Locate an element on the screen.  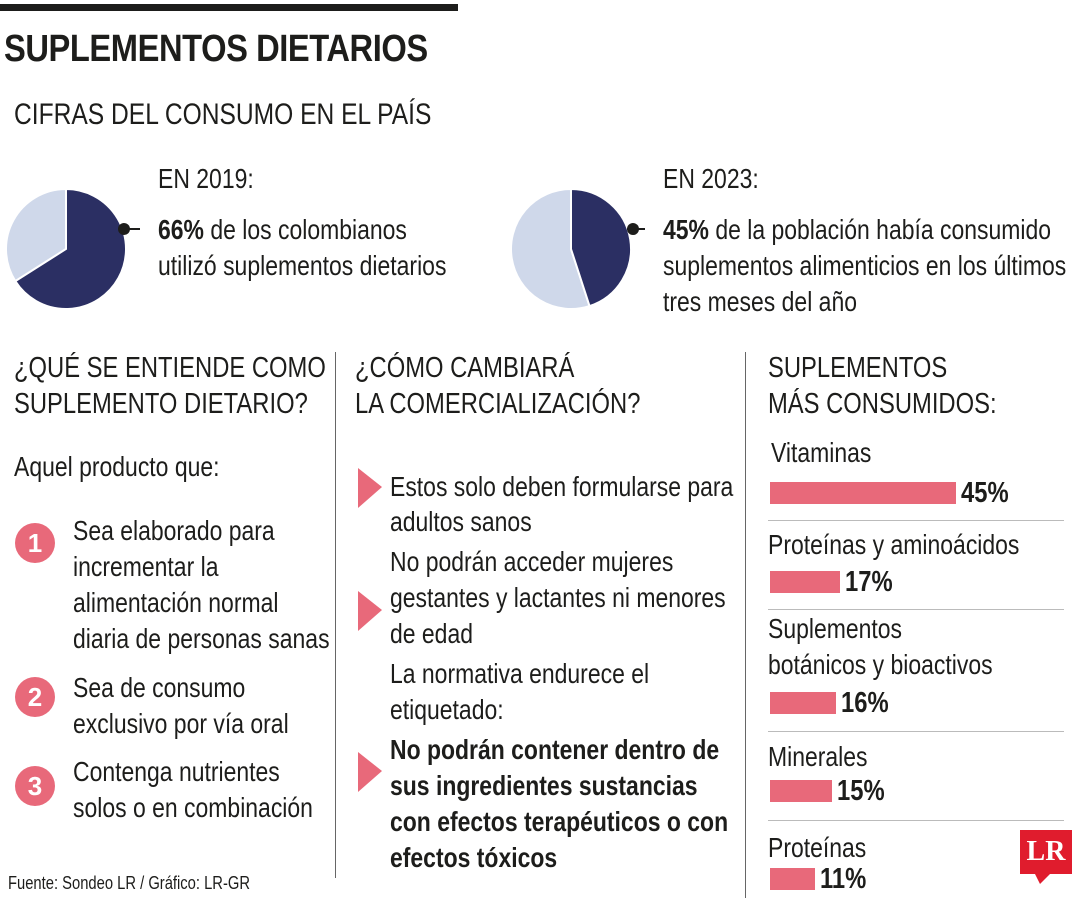
pie-2023-text-3: tres meses del año is located at coordinates (760, 301).